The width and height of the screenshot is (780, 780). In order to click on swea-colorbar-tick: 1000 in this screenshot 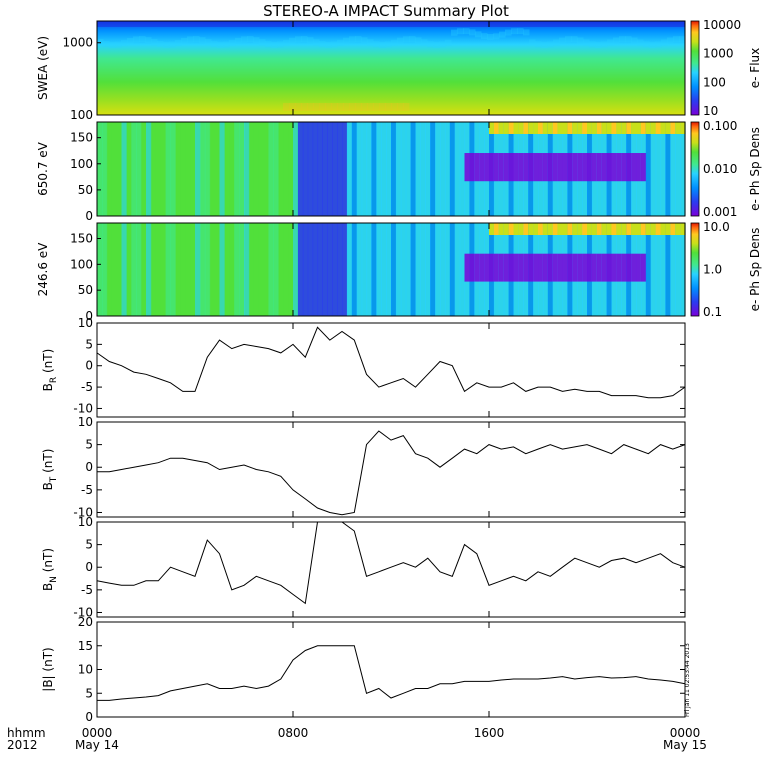, I will do `click(718, 54)`.